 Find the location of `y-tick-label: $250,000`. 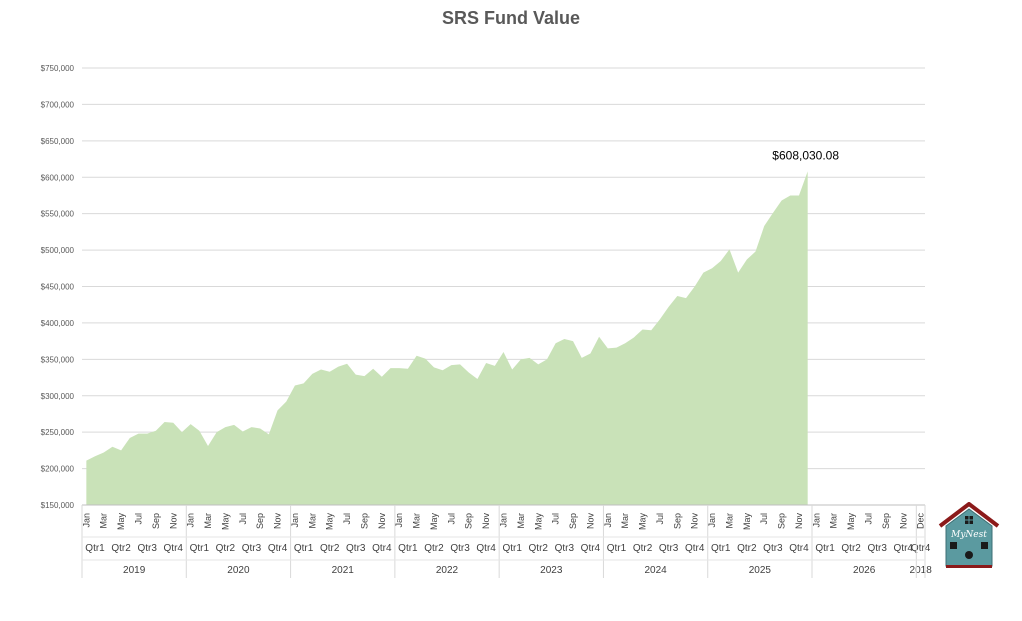

y-tick-label: $250,000 is located at coordinates (58, 432).